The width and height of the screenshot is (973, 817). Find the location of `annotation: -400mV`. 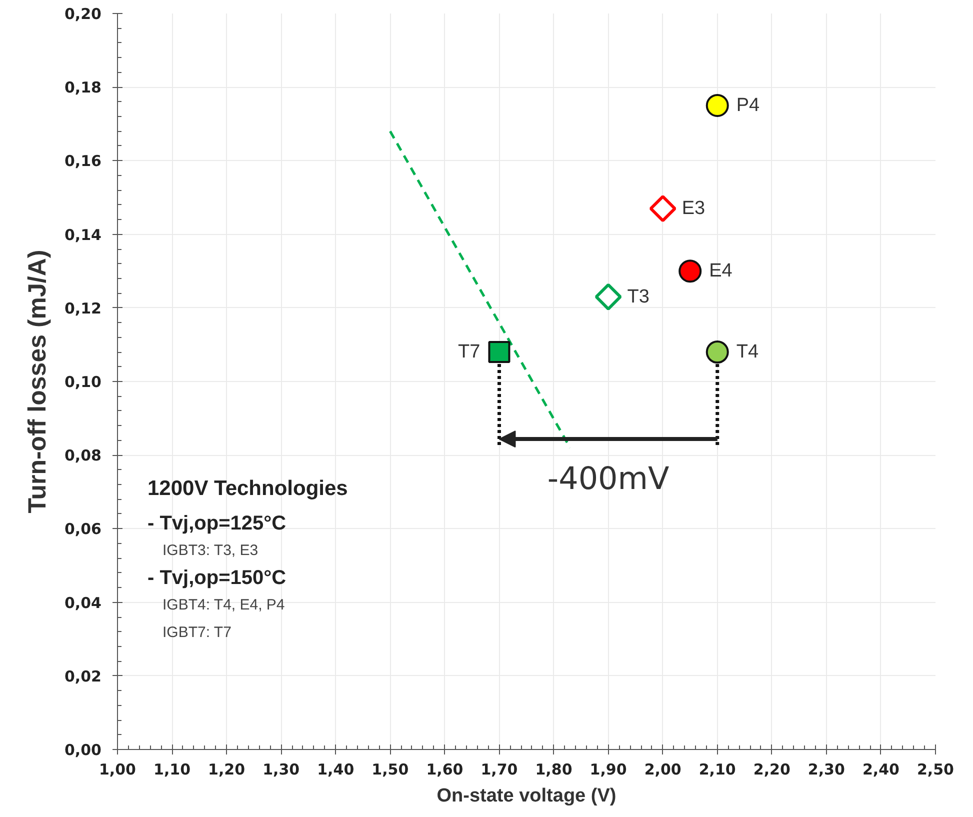

annotation: -400mV is located at coordinates (608, 479).